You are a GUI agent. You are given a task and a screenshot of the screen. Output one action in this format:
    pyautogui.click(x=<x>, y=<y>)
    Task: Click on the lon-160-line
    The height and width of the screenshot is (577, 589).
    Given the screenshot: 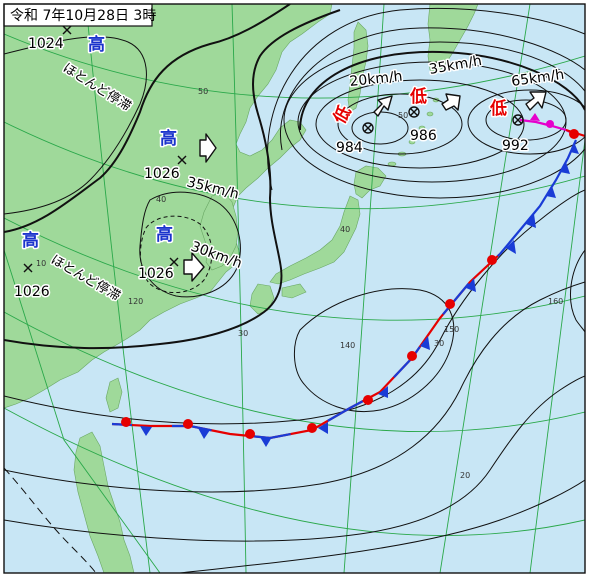 What is the action you would take?
    pyautogui.click(x=557, y=356)
    